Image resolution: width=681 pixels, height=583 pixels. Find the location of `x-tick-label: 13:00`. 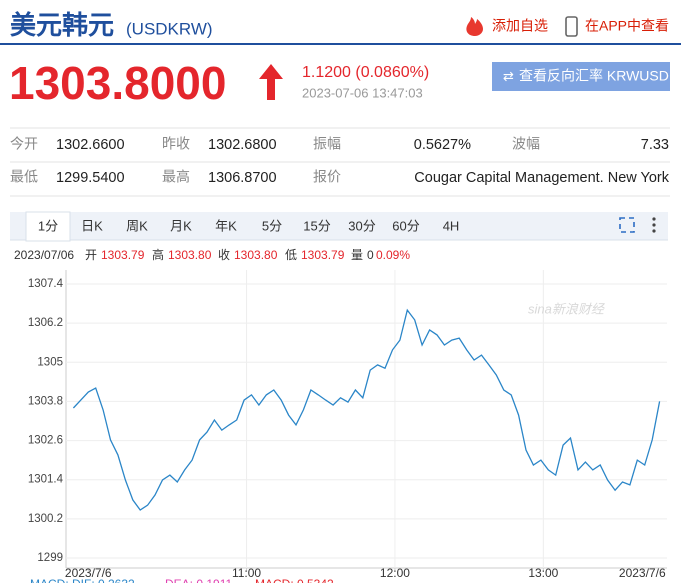

x-tick-label: 13:00 is located at coordinates (543, 573).